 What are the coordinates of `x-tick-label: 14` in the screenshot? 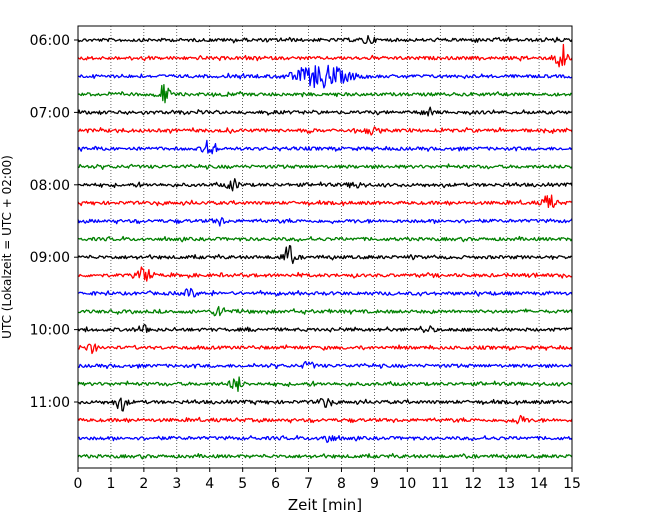 It's located at (539, 484).